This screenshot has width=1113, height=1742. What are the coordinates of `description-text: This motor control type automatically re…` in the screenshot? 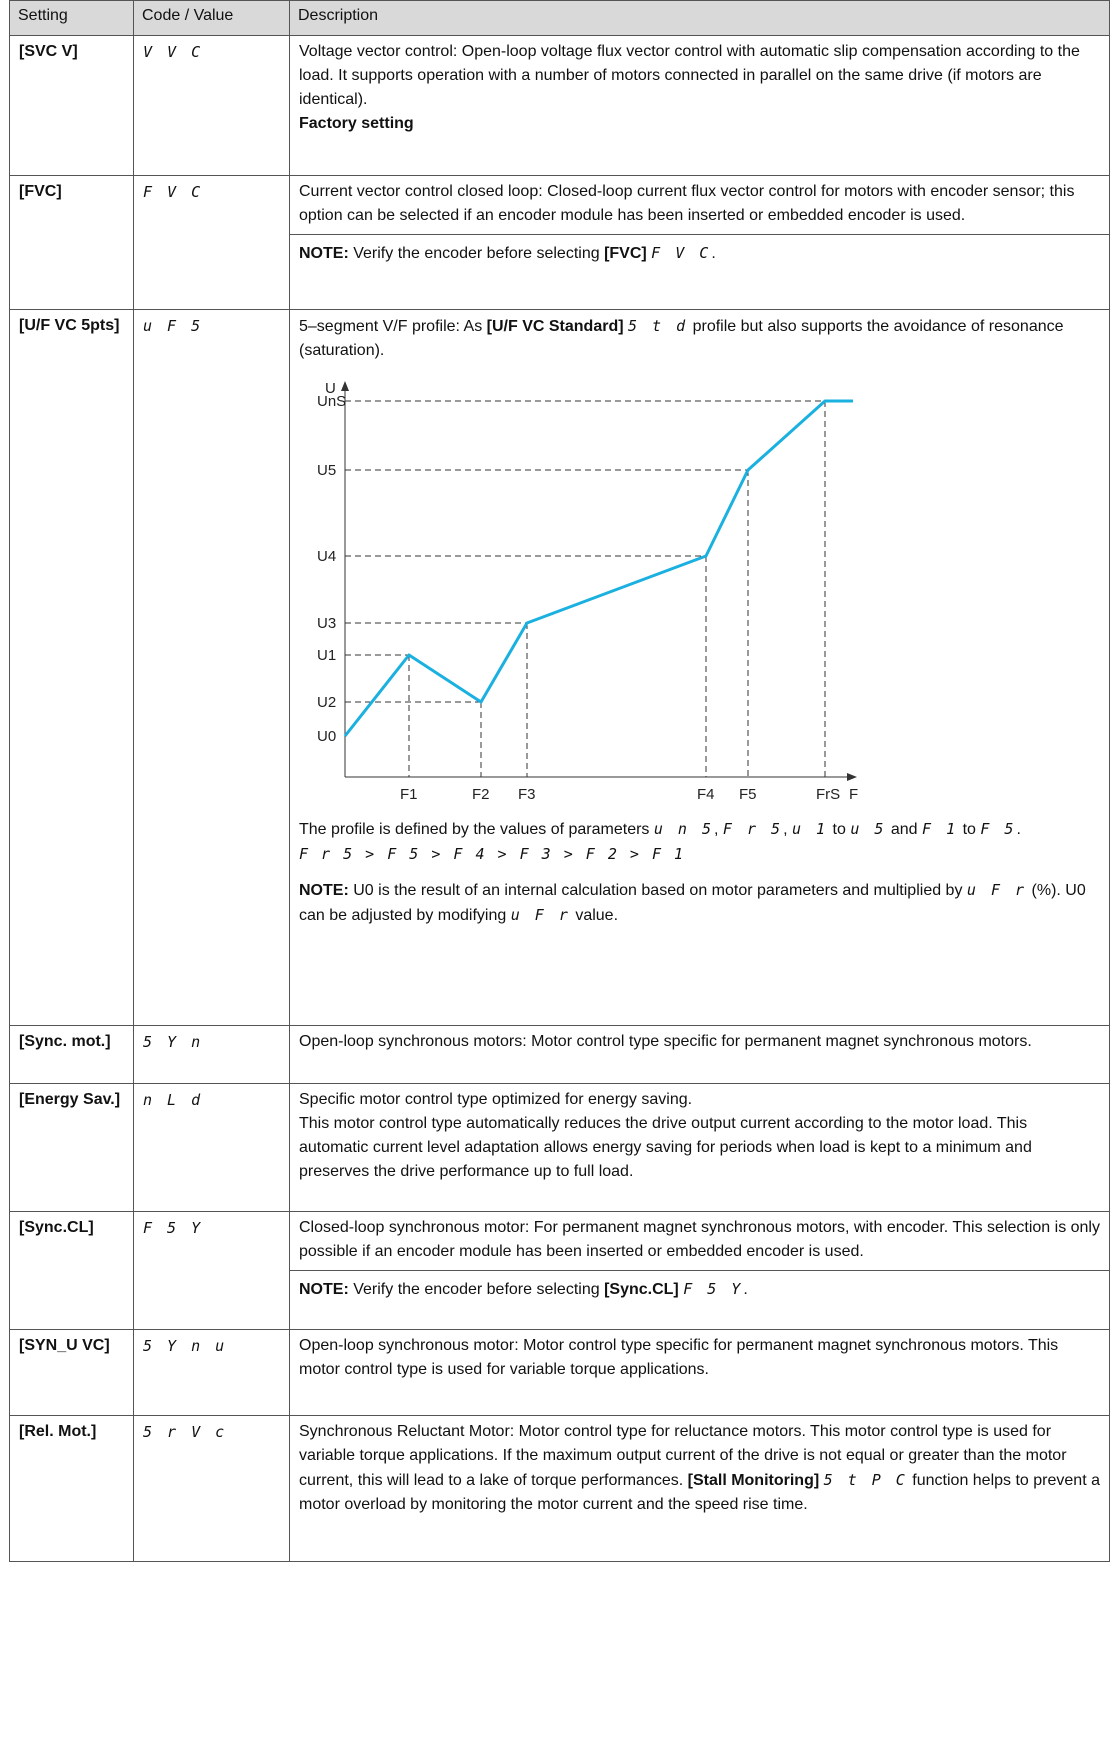 It's located at (665, 1147).